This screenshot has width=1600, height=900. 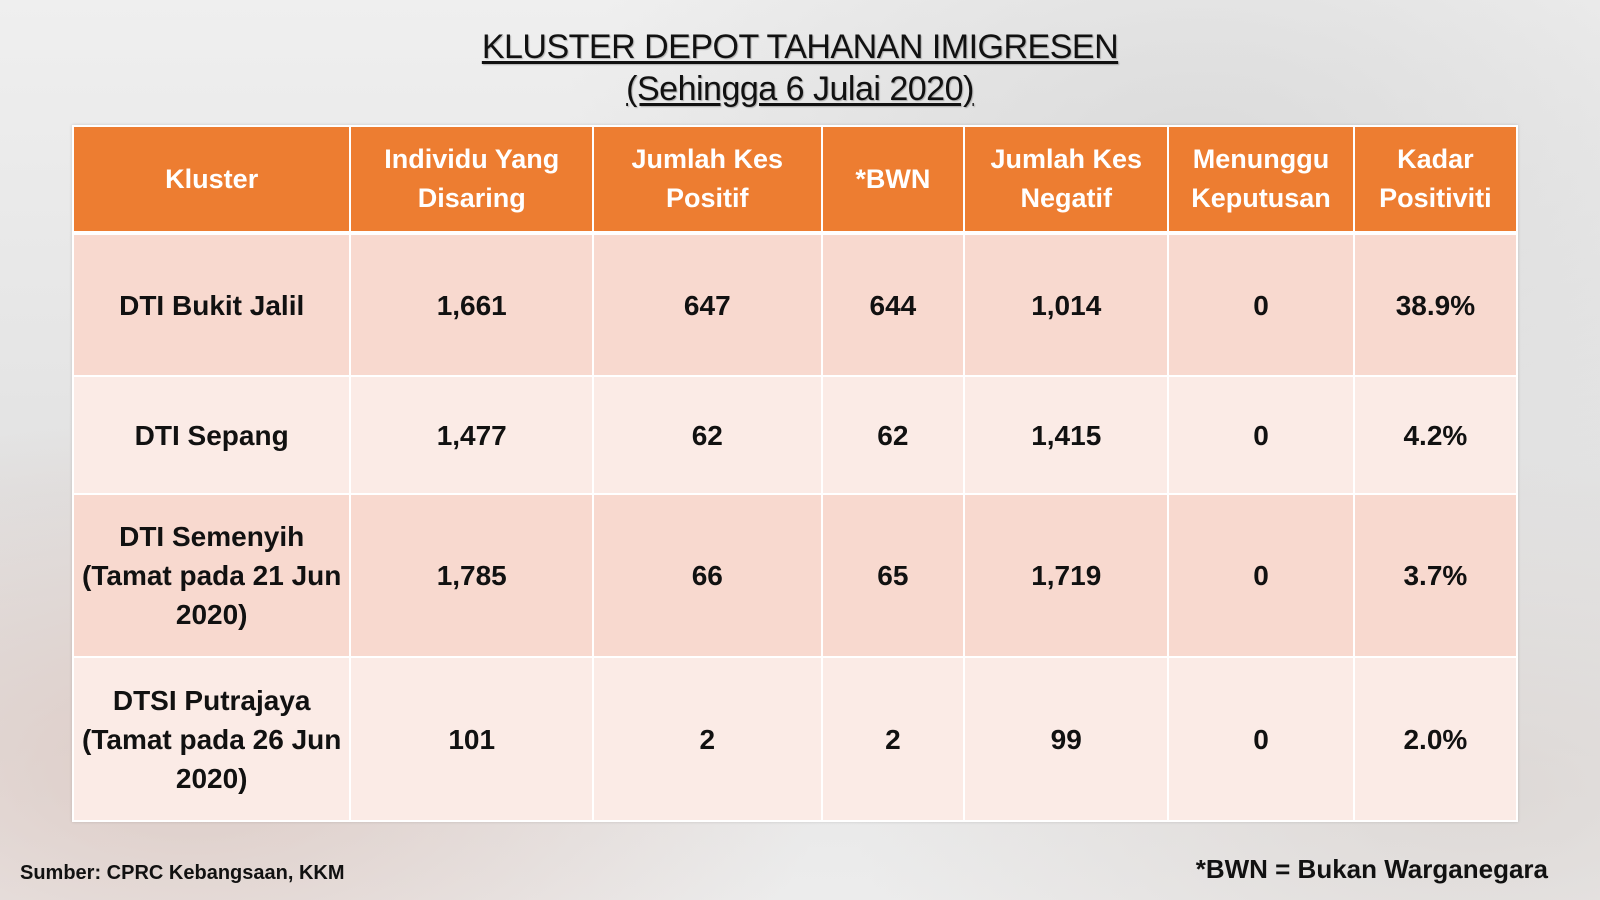 What do you see at coordinates (182, 873) in the screenshot?
I see `source-note: Sumber: CPRC Kebangsaan, KKM` at bounding box center [182, 873].